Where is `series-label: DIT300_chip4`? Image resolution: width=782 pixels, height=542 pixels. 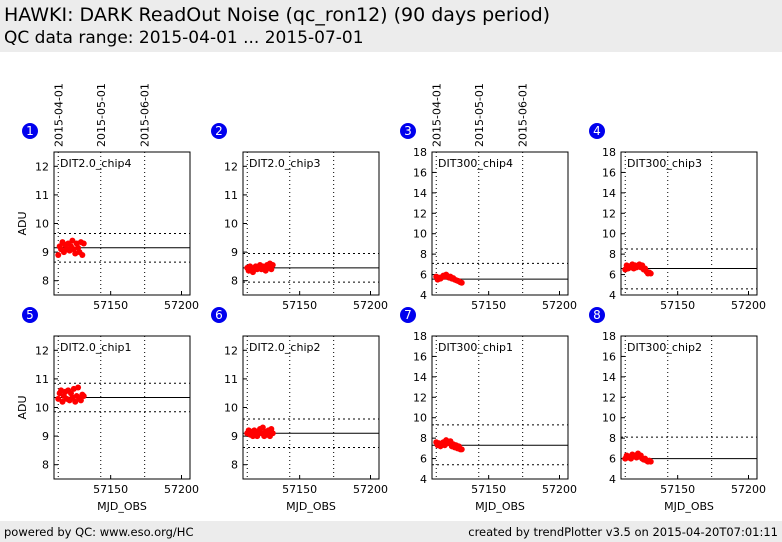 series-label: DIT300_chip4 is located at coordinates (475, 163).